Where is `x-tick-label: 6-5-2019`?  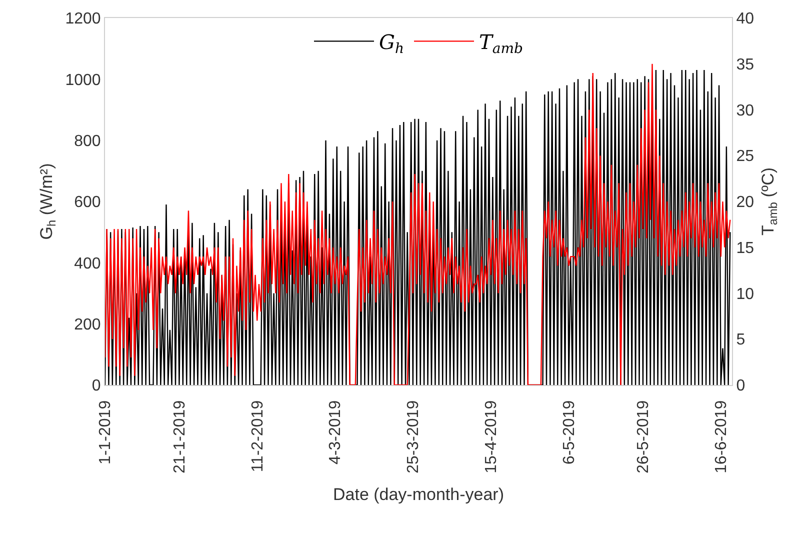
x-tick-label: 6-5-2019 is located at coordinates (569, 432).